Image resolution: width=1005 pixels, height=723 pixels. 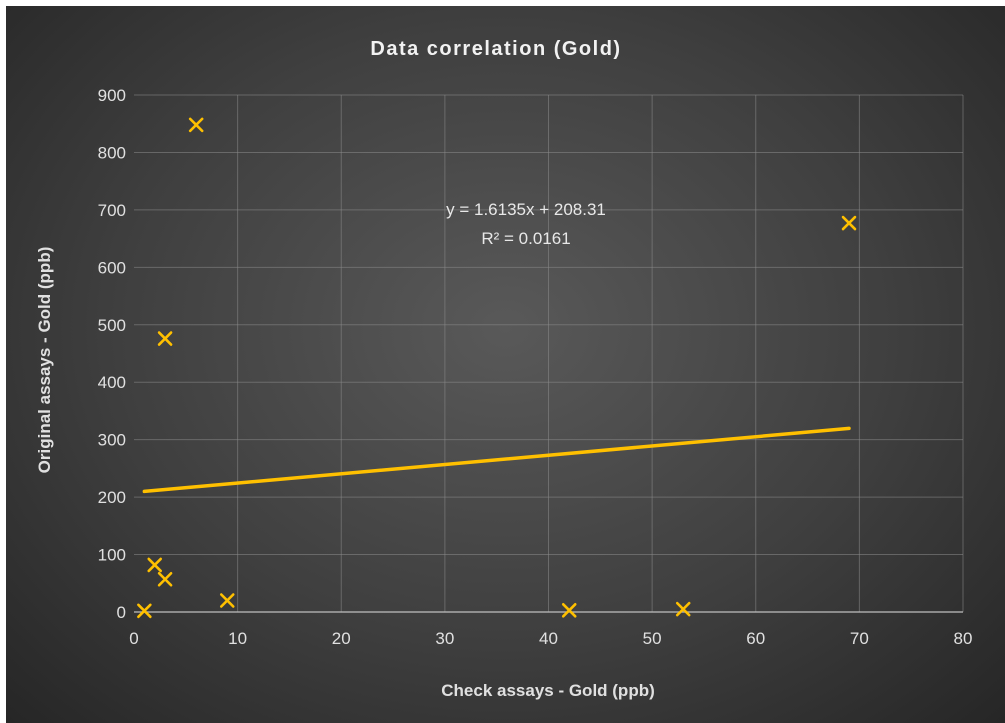 What do you see at coordinates (859, 638) in the screenshot?
I see `x-tick-label: 70` at bounding box center [859, 638].